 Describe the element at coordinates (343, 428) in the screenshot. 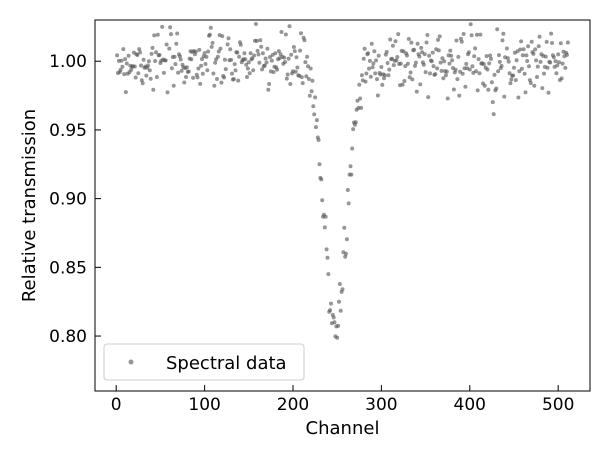

I see `x-axis-title: Channel` at that location.